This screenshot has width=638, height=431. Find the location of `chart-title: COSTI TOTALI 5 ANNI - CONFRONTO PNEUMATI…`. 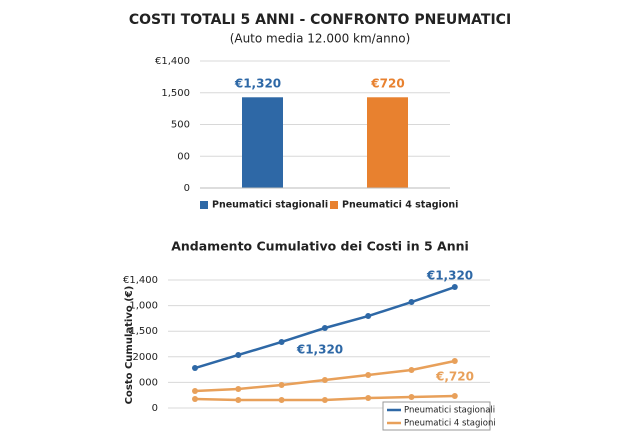

chart-title: COSTI TOTALI 5 ANNI - CONFRONTO PNEUMATI… is located at coordinates (320, 20).